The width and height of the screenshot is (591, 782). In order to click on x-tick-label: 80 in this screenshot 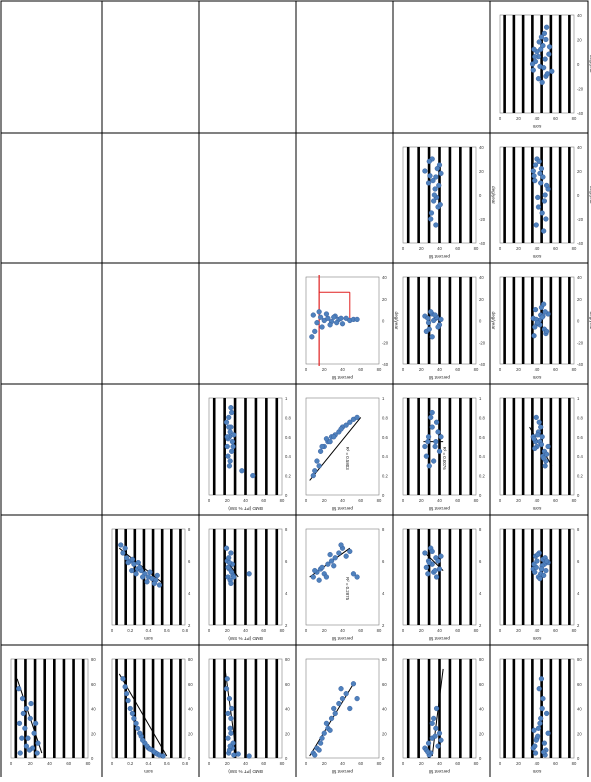, I will do `click(379, 500)`.